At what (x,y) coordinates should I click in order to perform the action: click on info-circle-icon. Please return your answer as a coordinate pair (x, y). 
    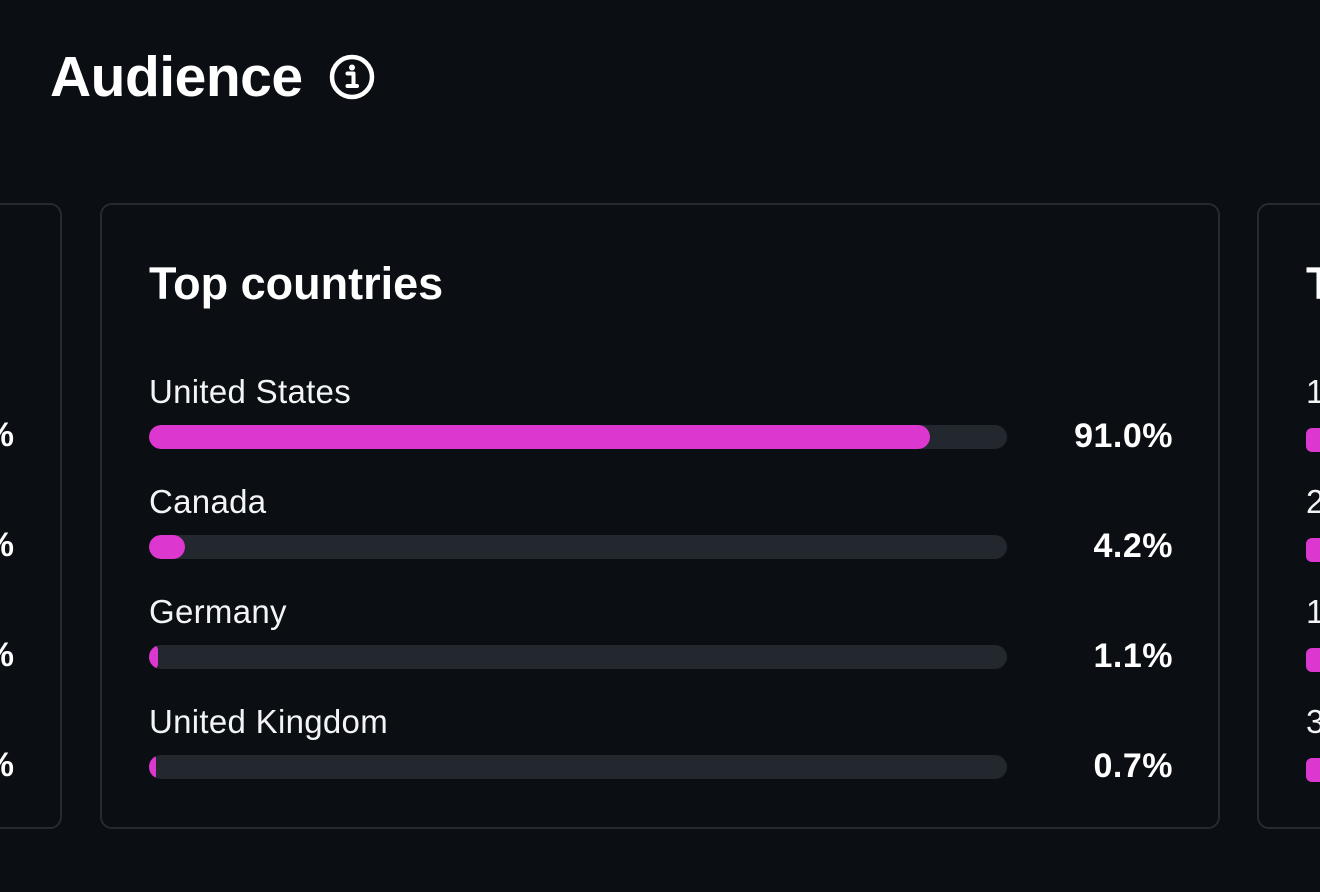
    Looking at the image, I should click on (352, 77).